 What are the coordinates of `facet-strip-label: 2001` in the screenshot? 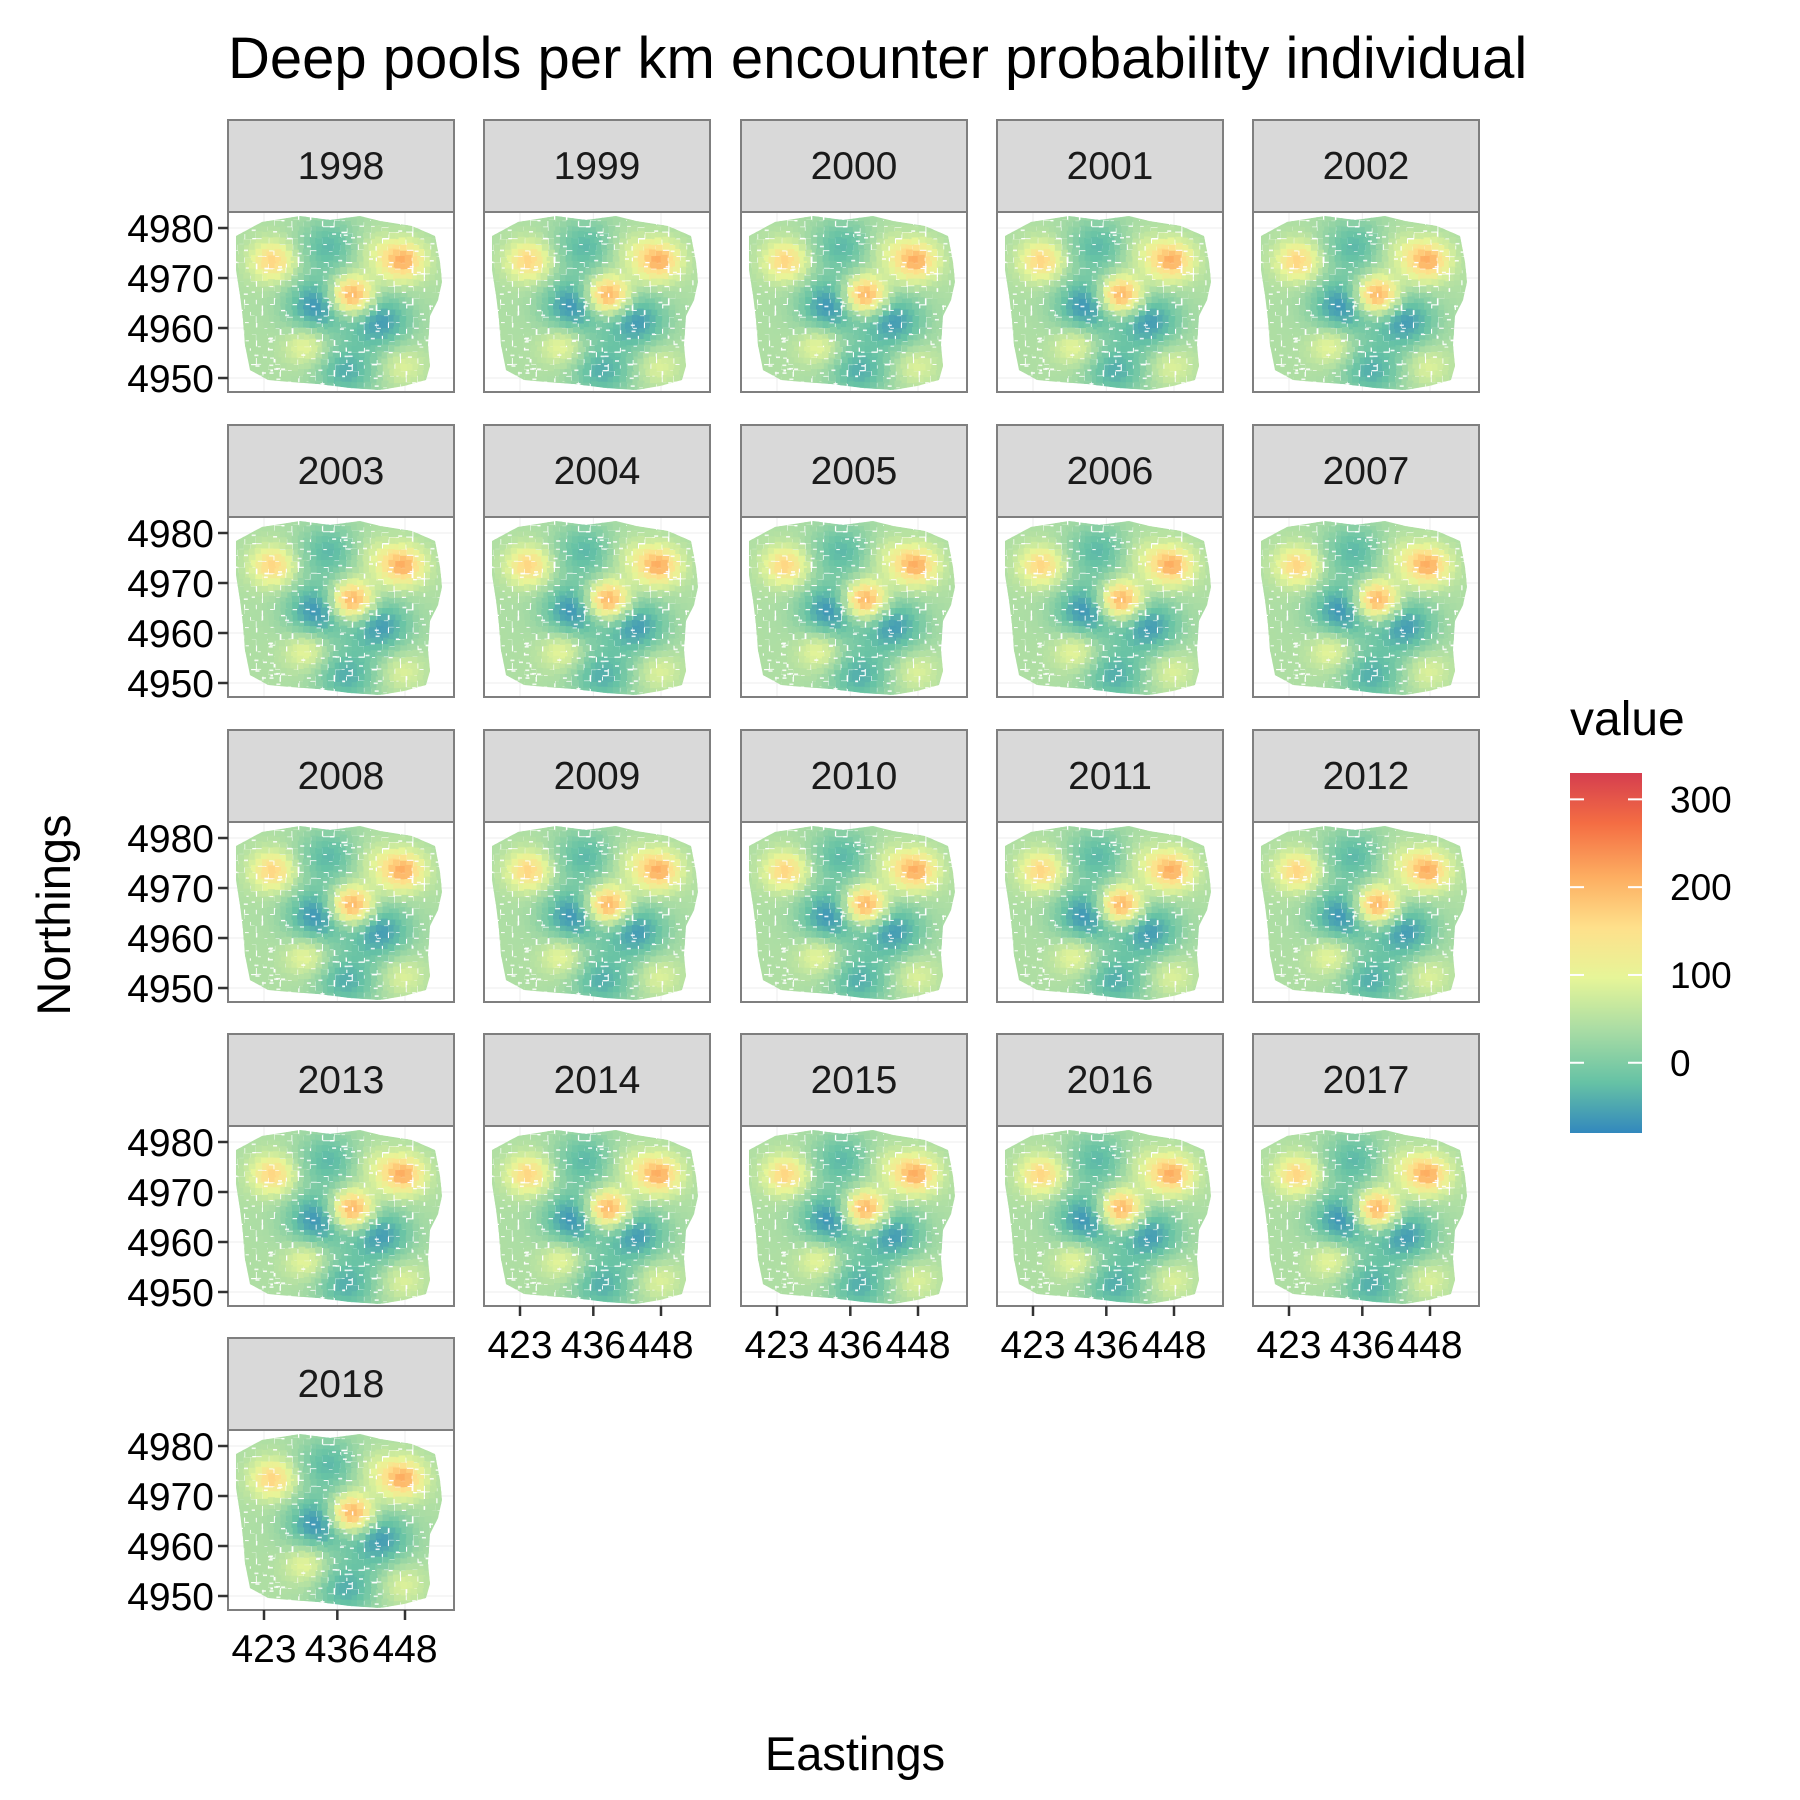 It's located at (1110, 166).